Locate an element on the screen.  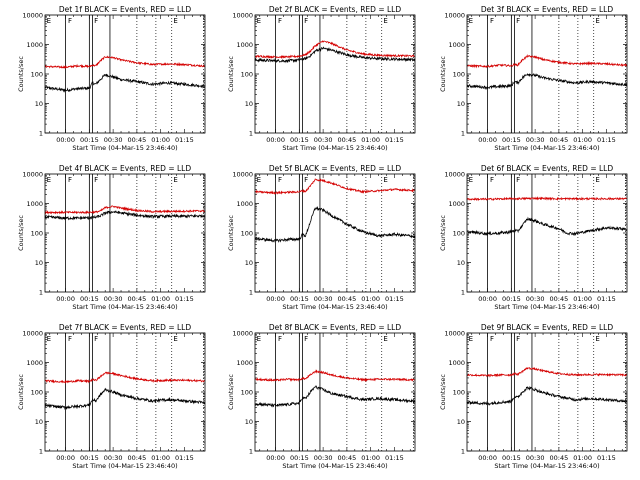
panel-2-x-tick-label: 00:15 is located at coordinates (299, 140).